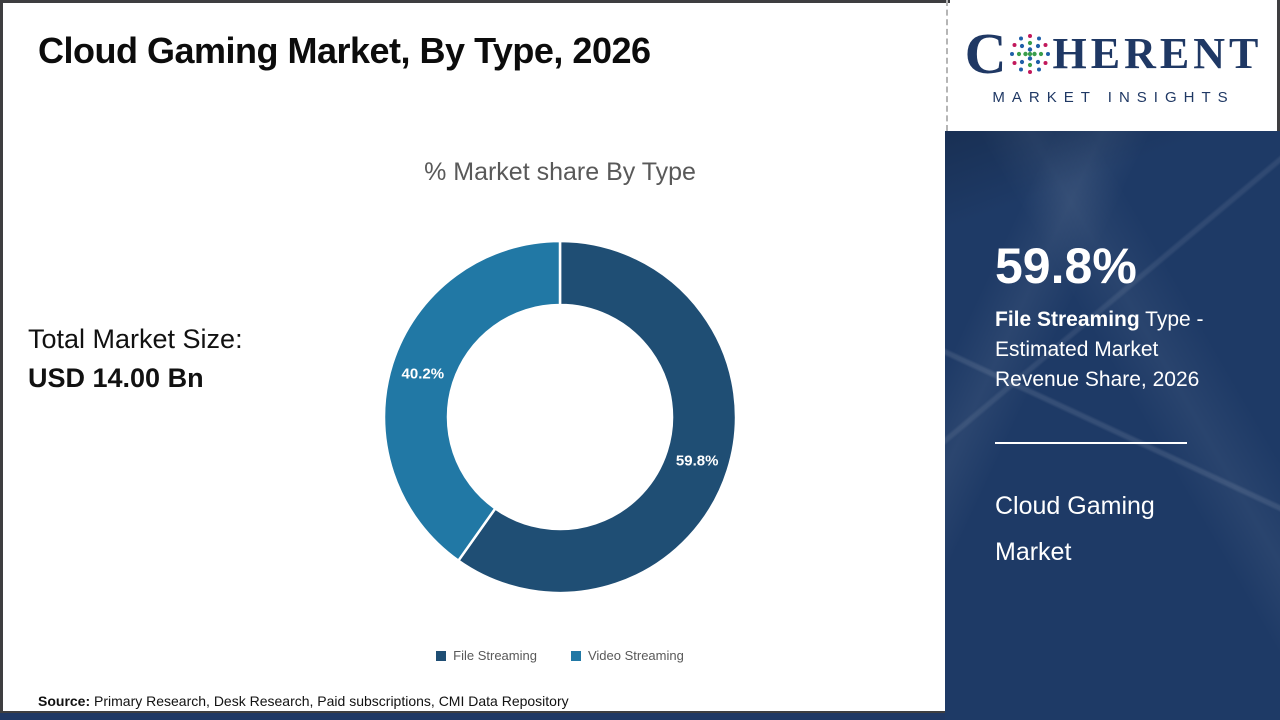  I want to click on frame-right-border, so click(1278, 65).